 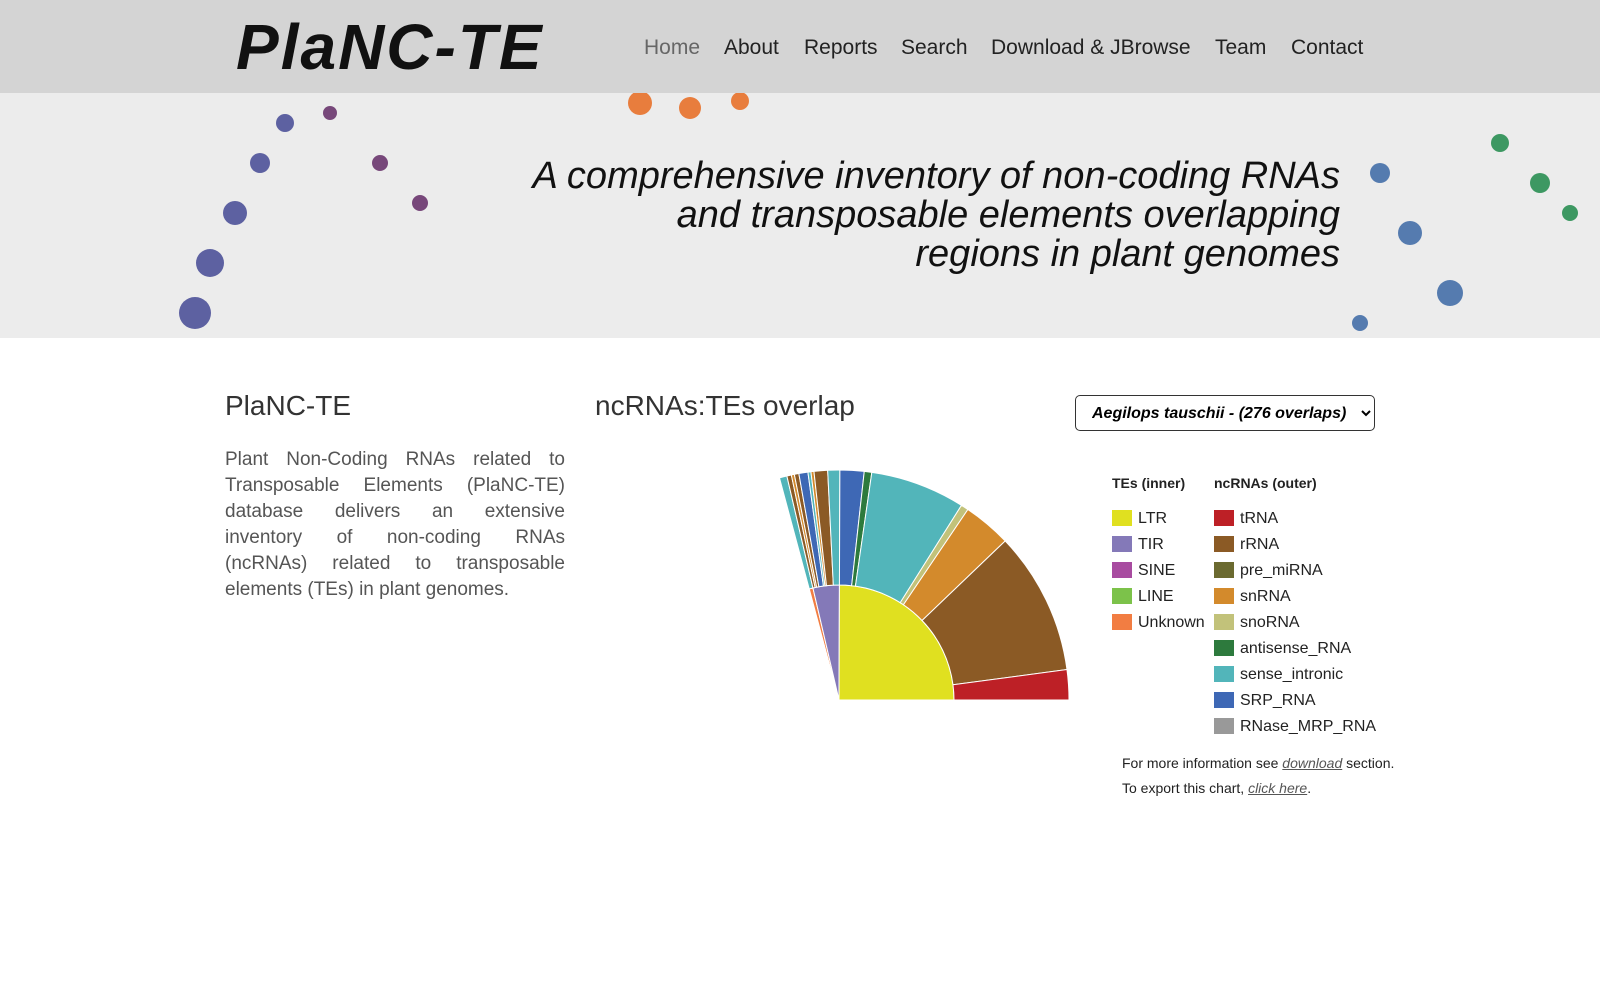 What do you see at coordinates (1308, 726) in the screenshot?
I see `legend-label: RNase_MRP_RNA` at bounding box center [1308, 726].